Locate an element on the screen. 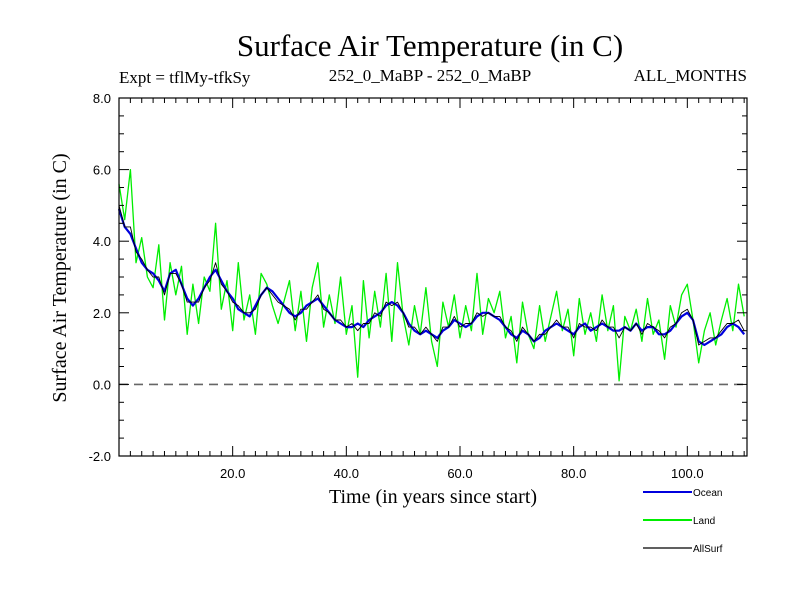  y-tick-label: 4.0 is located at coordinates (102, 241).